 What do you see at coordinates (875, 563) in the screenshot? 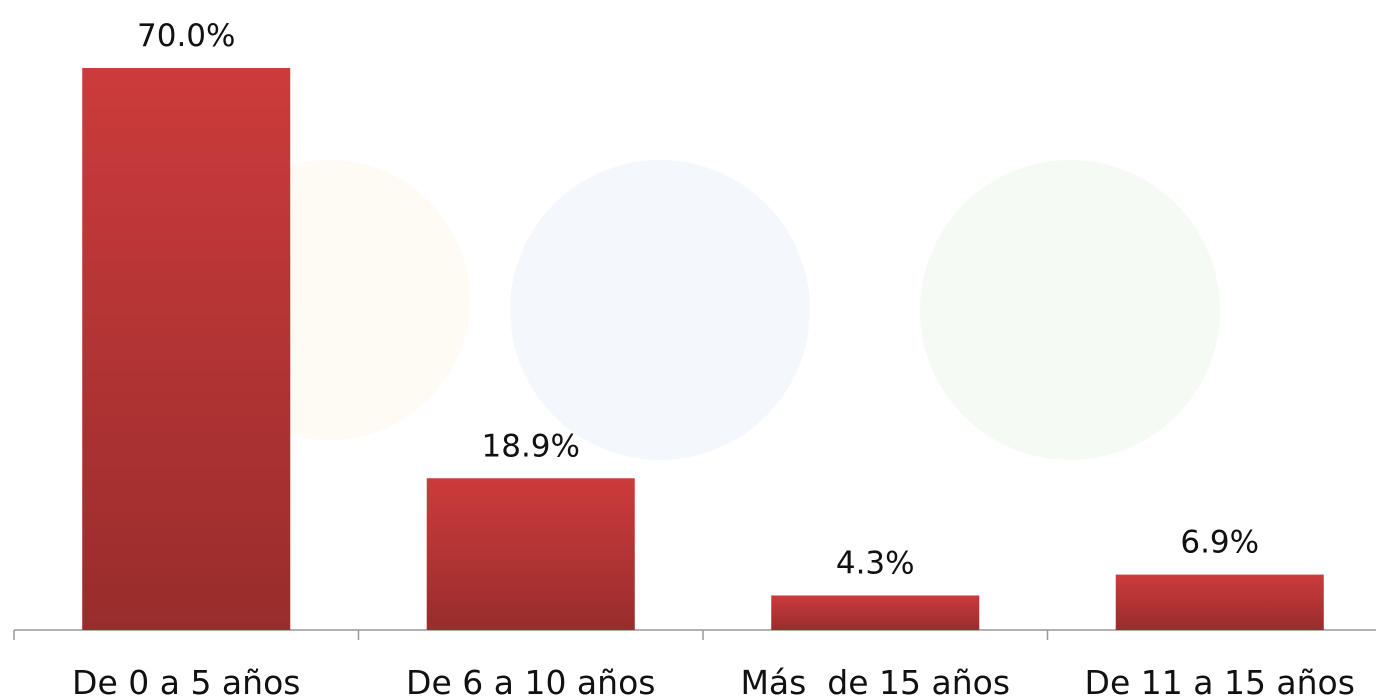
I see `value-label: 4.3%` at bounding box center [875, 563].